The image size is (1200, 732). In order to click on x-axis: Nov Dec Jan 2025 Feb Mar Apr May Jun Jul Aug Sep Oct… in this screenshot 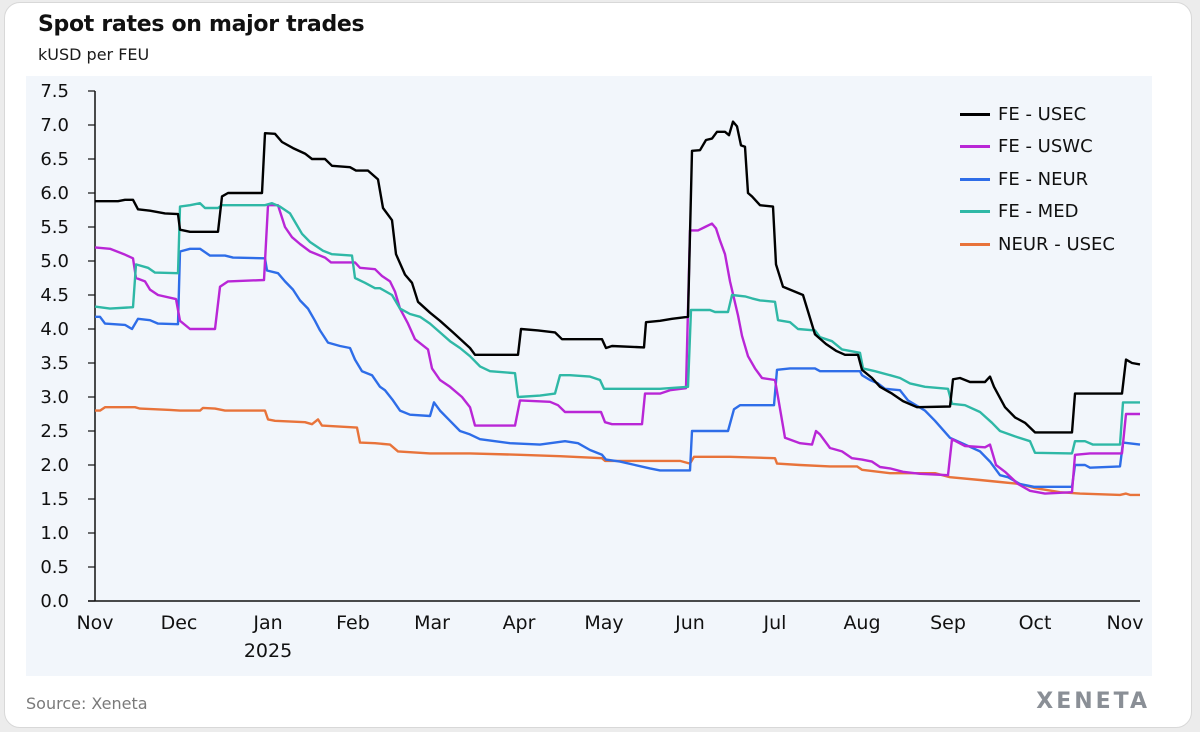, I will do `click(610, 631)`.